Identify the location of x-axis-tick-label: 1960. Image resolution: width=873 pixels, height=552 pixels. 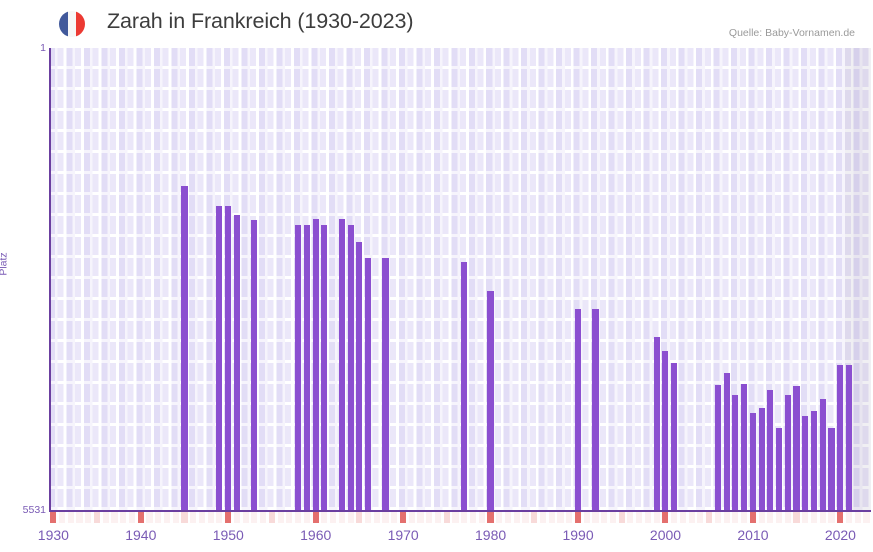
(316, 535).